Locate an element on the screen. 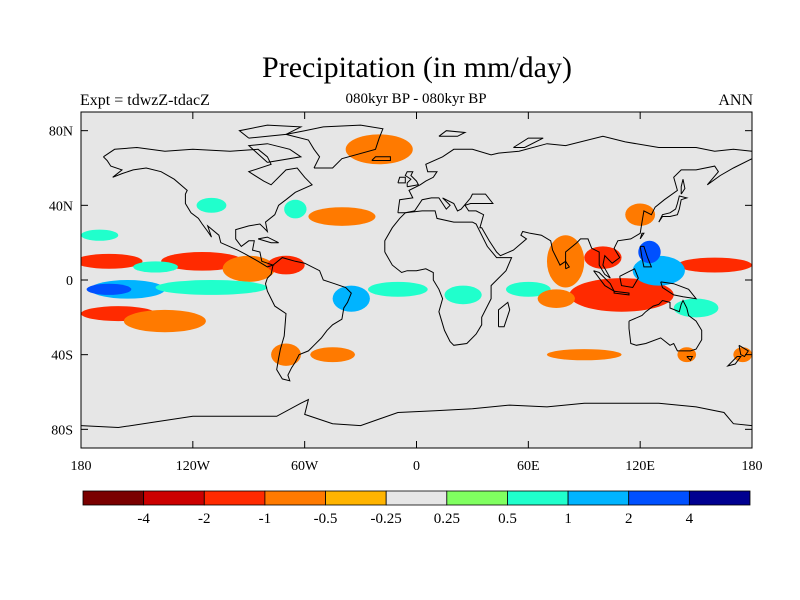 The width and height of the screenshot is (800, 600). coastline-australia is located at coordinates (665, 325).